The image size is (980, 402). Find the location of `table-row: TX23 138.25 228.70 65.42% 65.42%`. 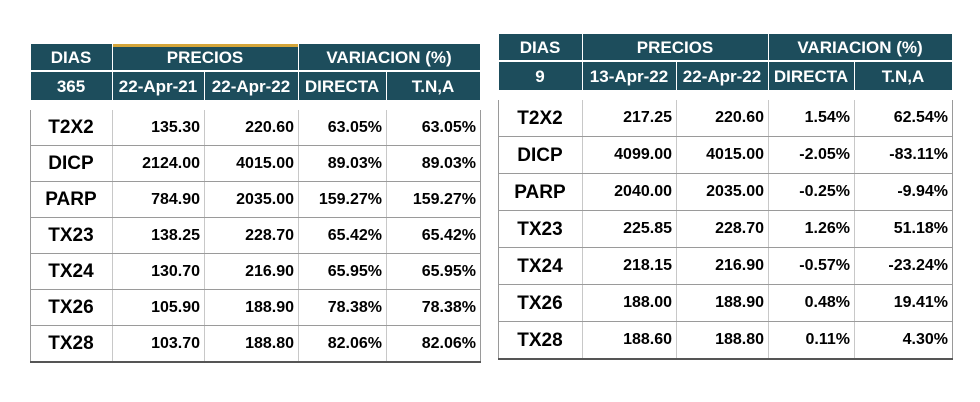

table-row: TX23 138.25 228.70 65.42% 65.42% is located at coordinates (256, 235).